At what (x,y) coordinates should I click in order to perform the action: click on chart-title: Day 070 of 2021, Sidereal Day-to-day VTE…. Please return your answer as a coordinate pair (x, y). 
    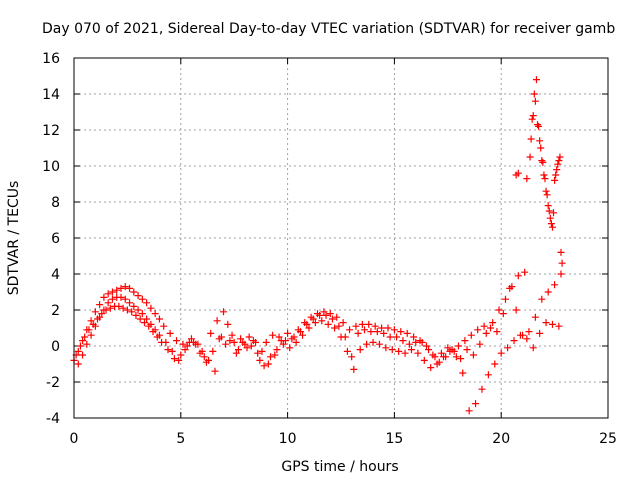
    Looking at the image, I should click on (328, 29).